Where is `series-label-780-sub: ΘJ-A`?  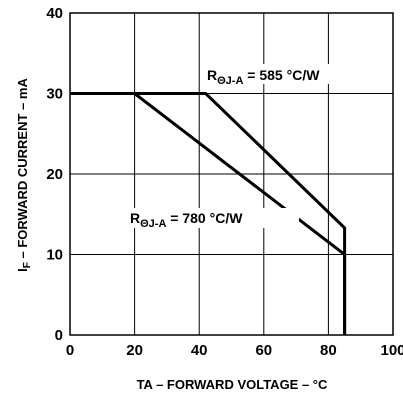 series-label-780-sub: ΘJ-A is located at coordinates (153, 224).